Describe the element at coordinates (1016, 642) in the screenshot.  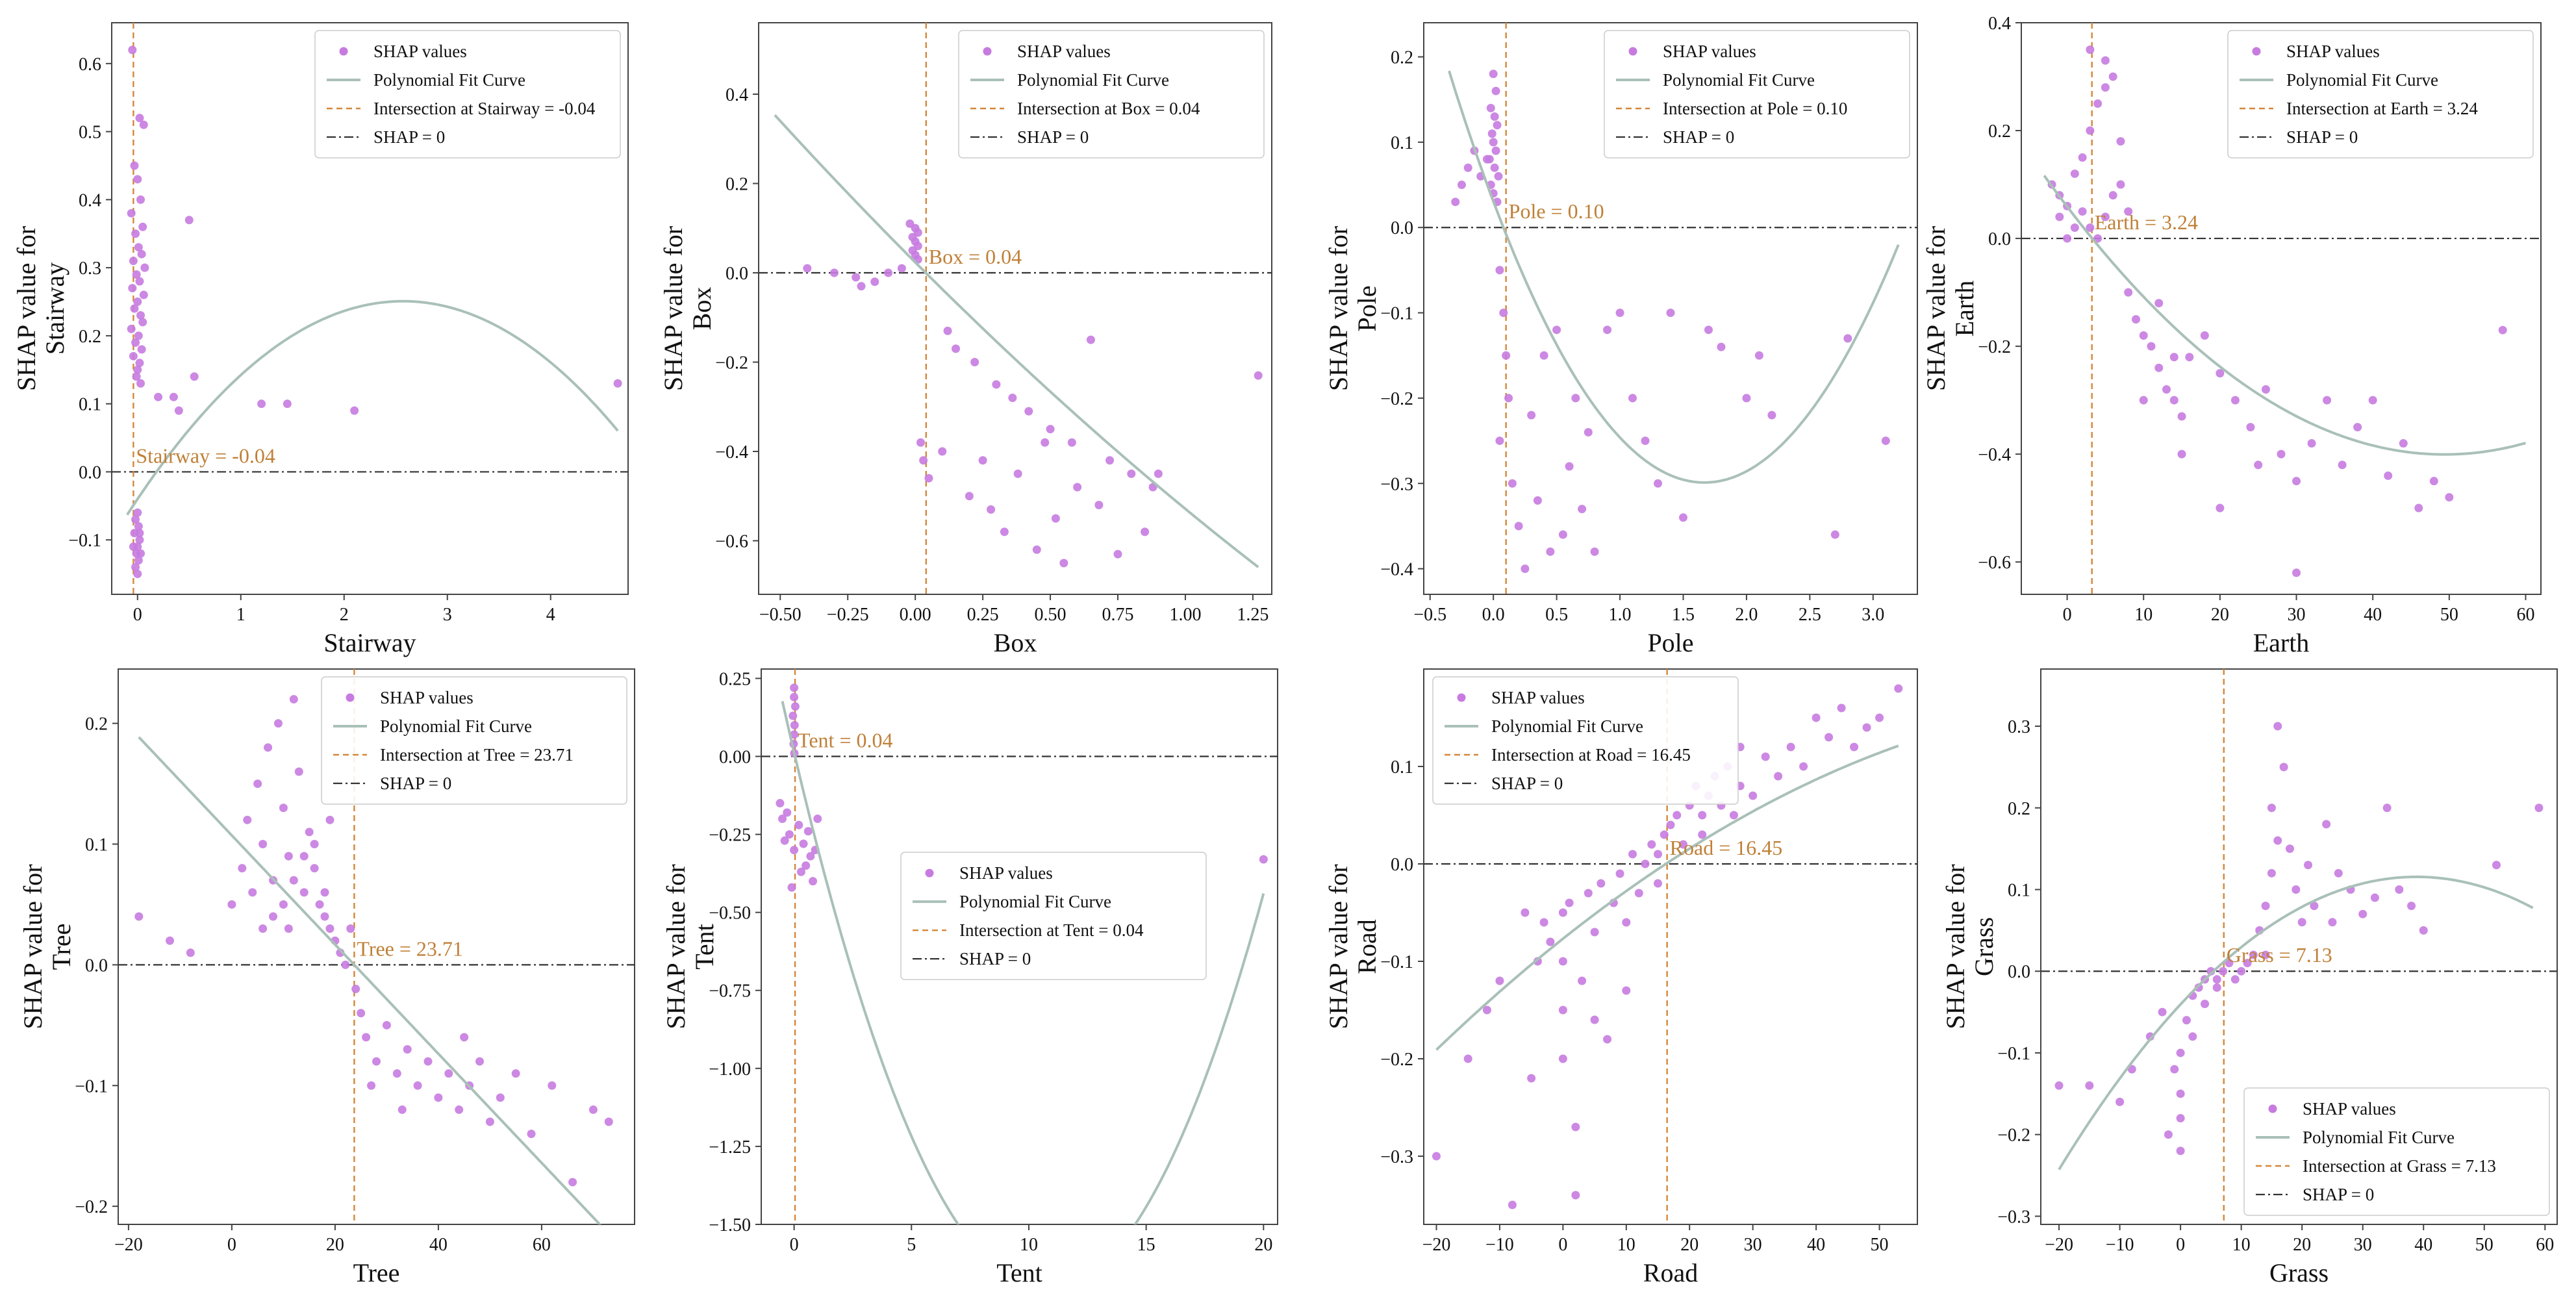
I see `x-axis-label: Box` at that location.